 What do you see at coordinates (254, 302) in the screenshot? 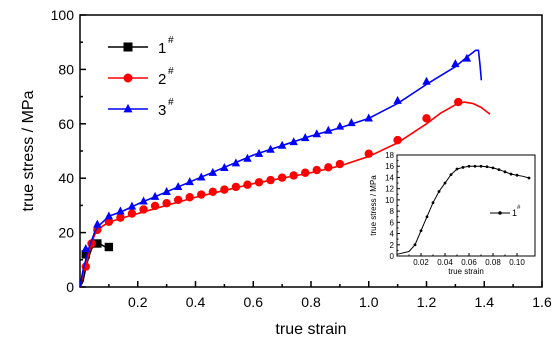
I see `x-tick-label: 0.6` at bounding box center [254, 302].